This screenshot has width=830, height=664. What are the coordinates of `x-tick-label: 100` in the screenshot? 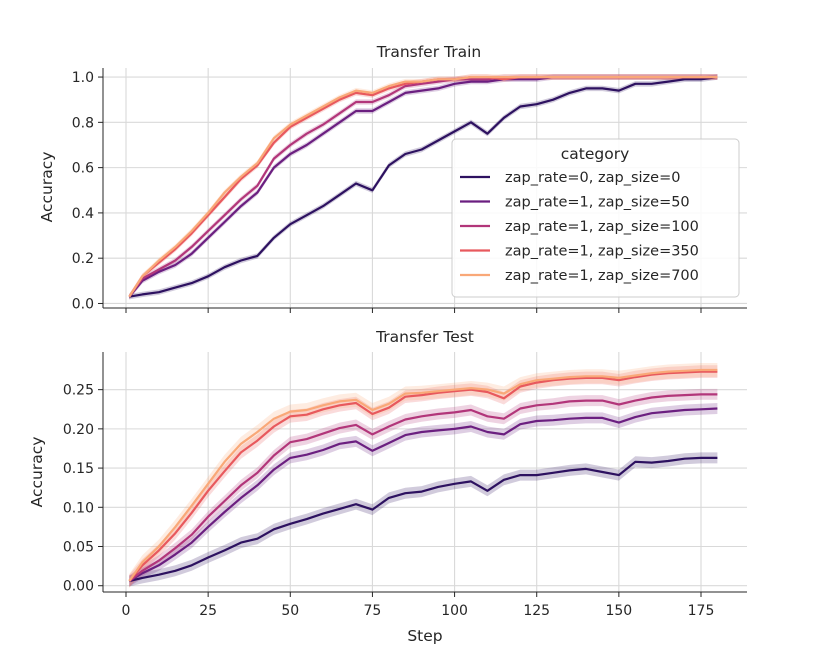 It's located at (454, 611).